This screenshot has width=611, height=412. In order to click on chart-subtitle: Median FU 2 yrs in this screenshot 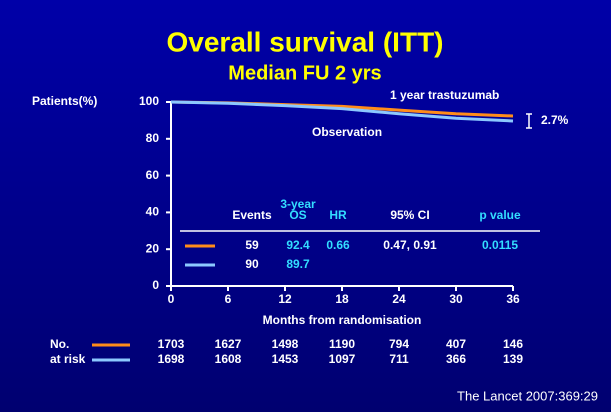, I will do `click(304, 73)`.